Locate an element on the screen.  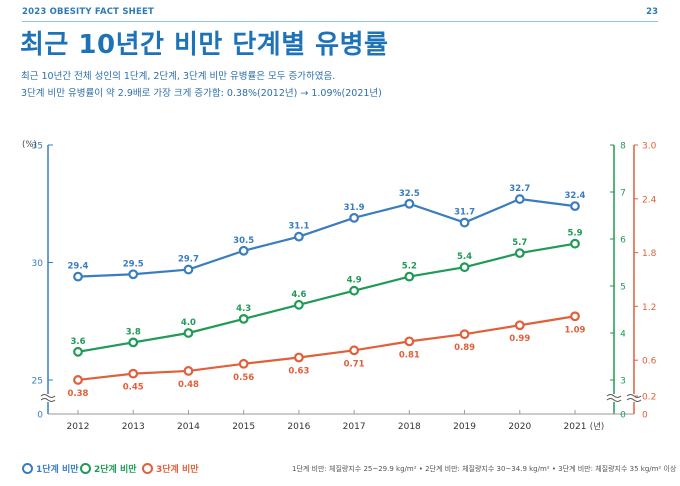
data-label: 0.89 is located at coordinates (464, 348).